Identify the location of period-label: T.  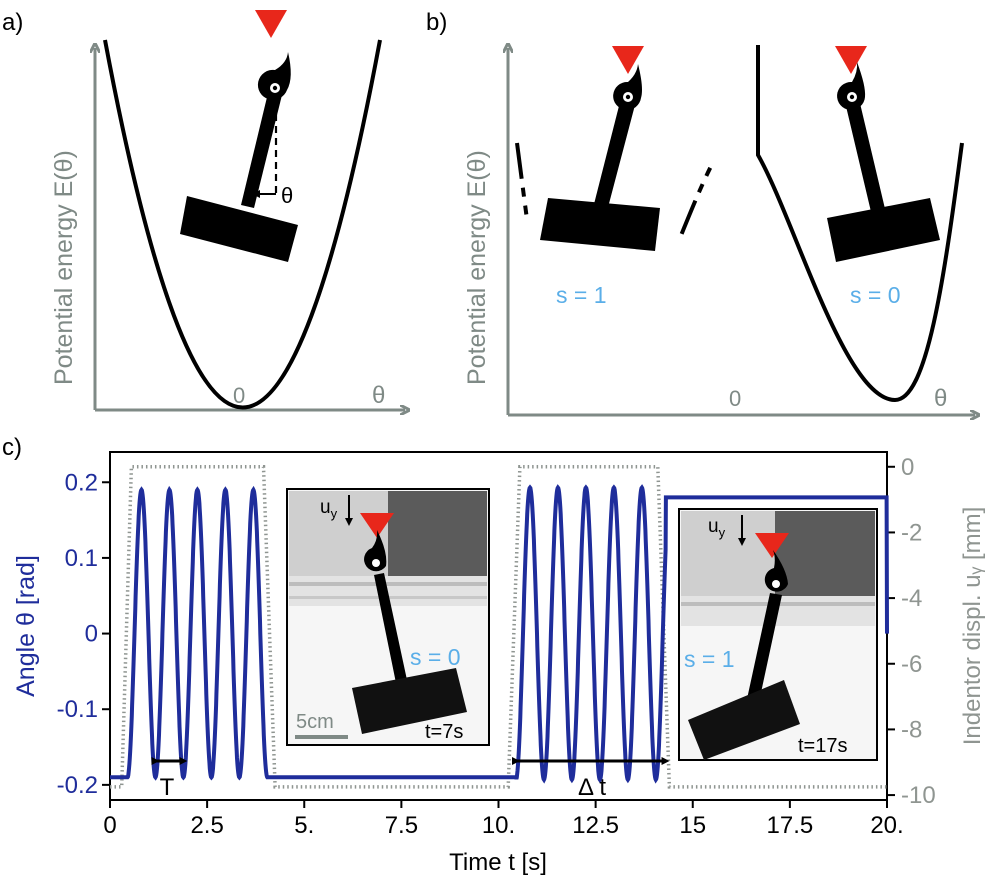
(167, 787).